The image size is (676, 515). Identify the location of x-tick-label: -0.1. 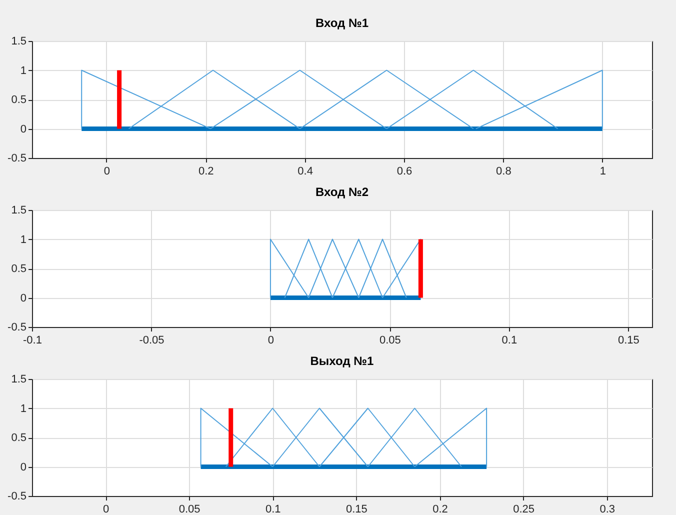
(32, 340).